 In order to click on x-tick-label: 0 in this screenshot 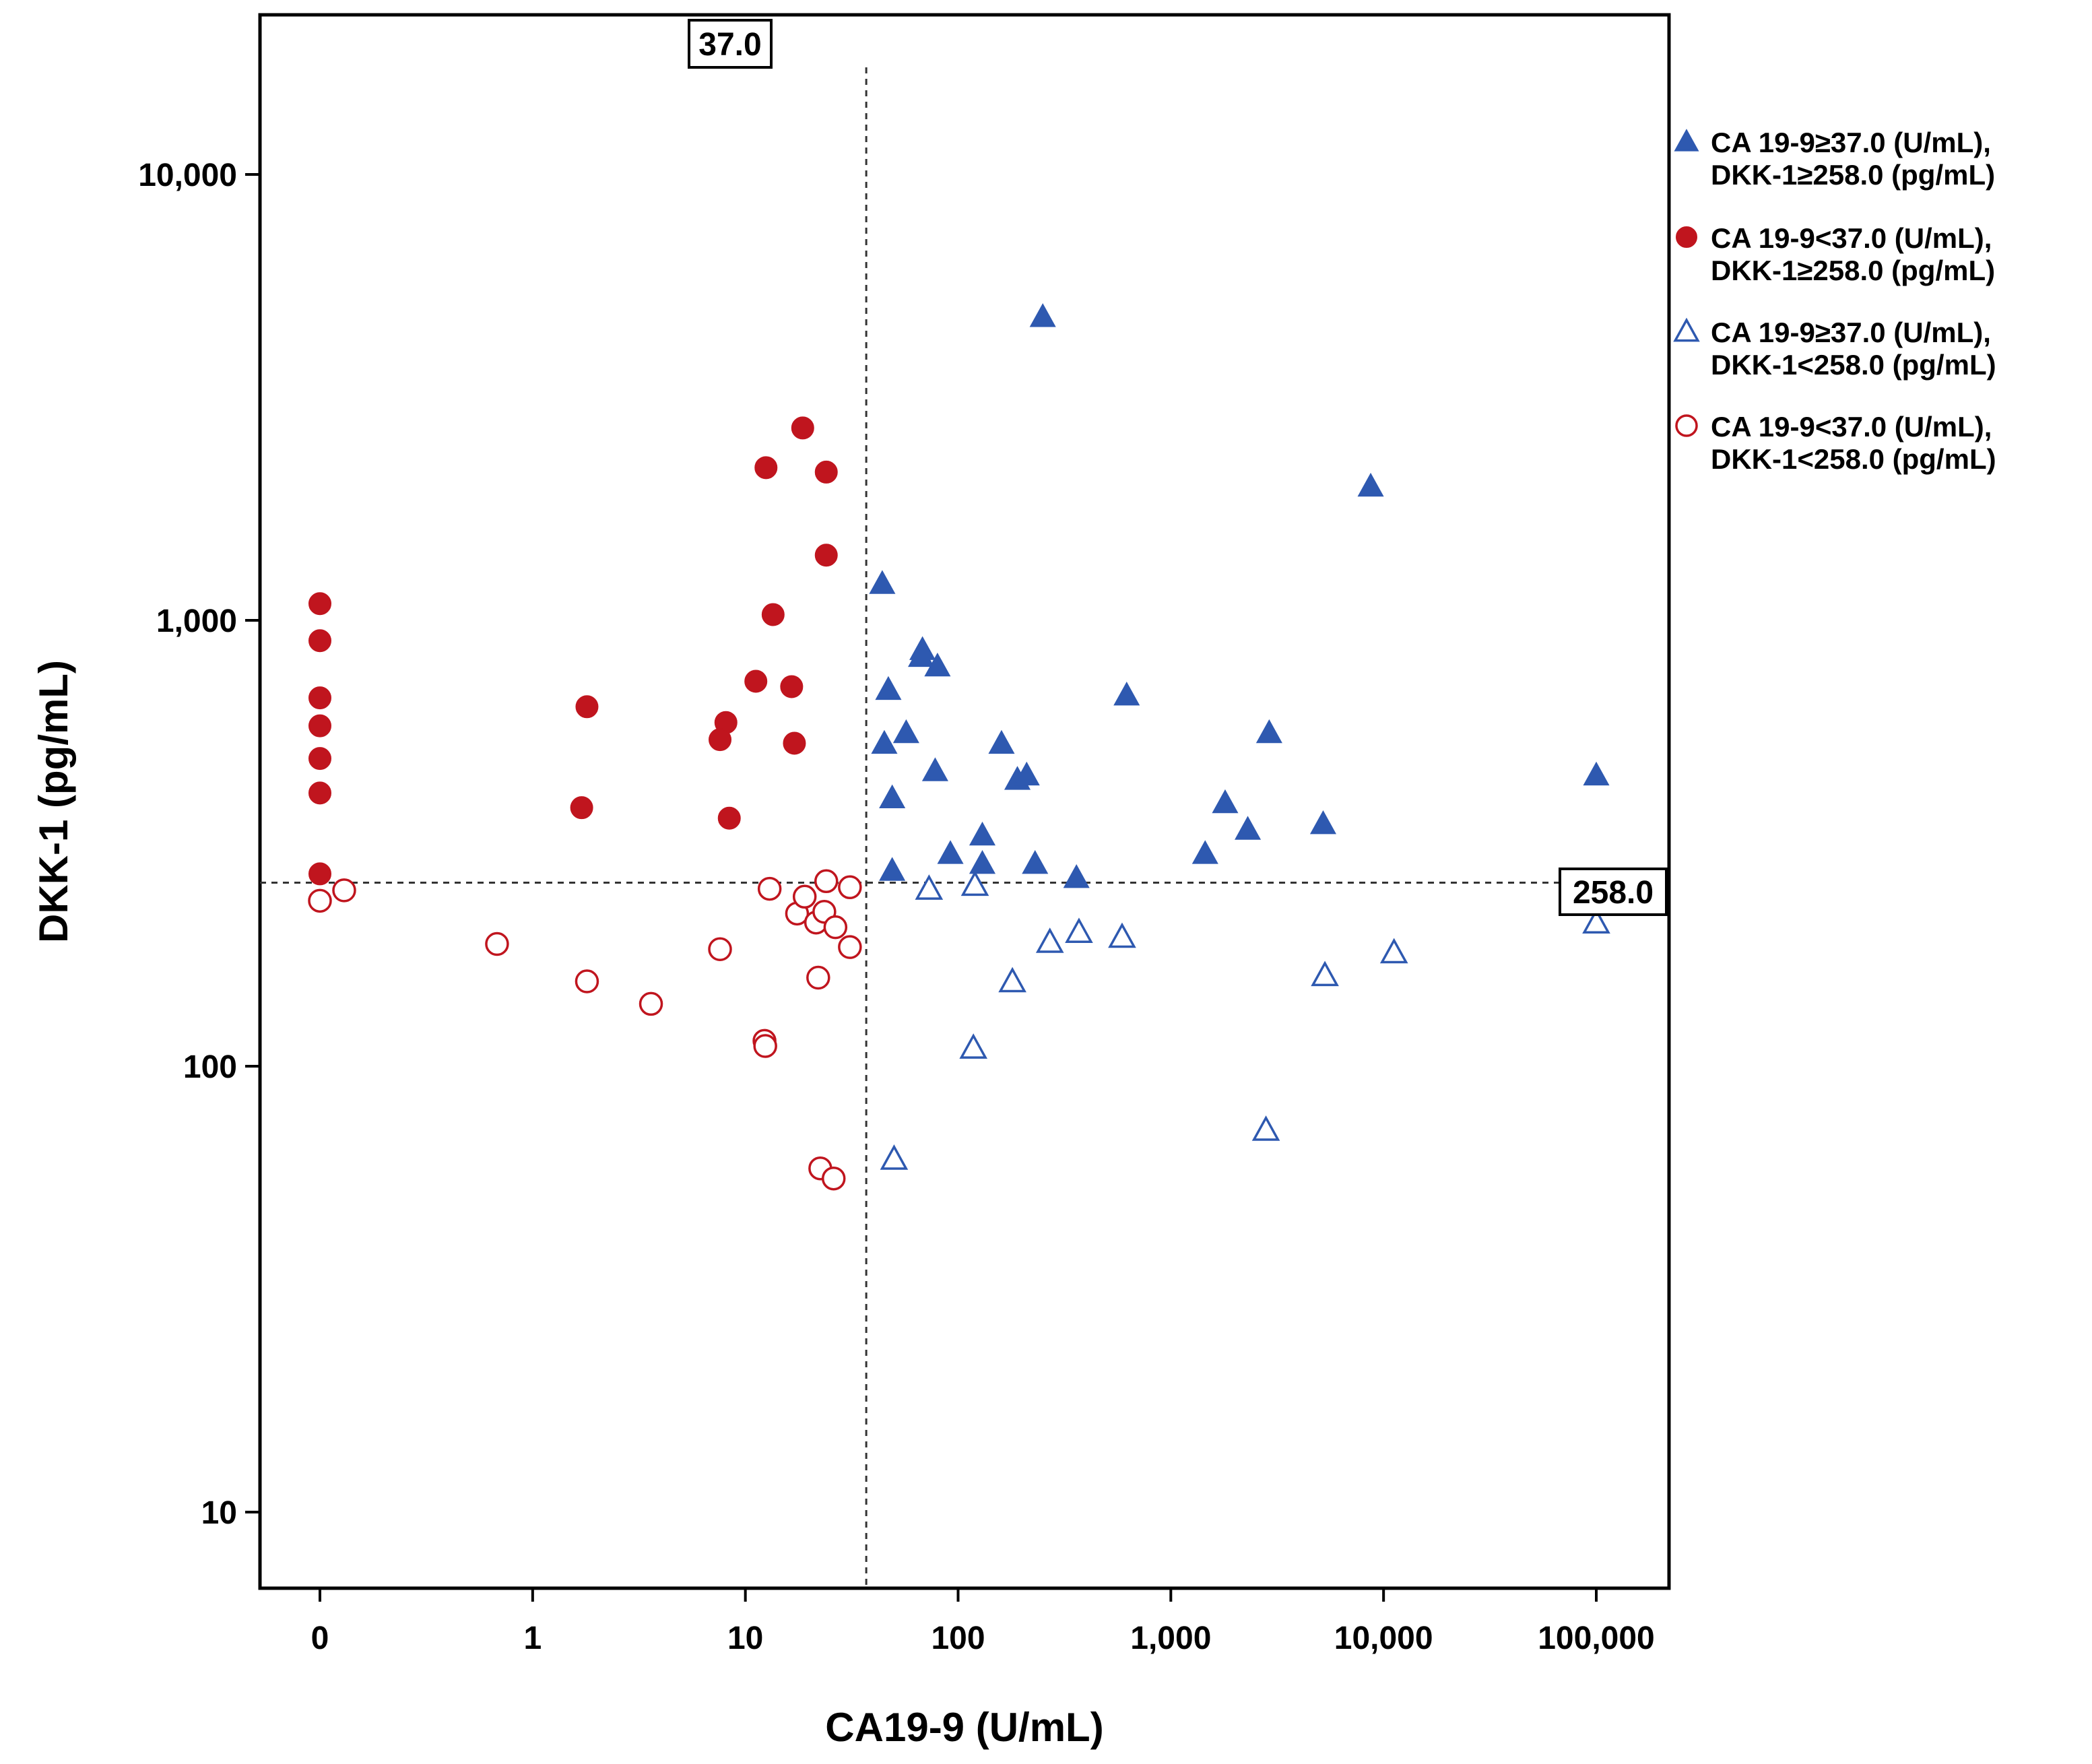, I will do `click(320, 1639)`.